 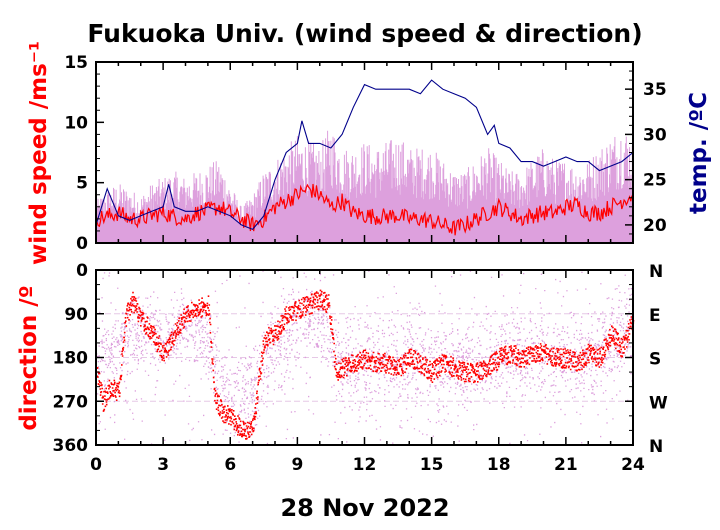 I want to click on wind-speed-series, so click(x=364, y=209).